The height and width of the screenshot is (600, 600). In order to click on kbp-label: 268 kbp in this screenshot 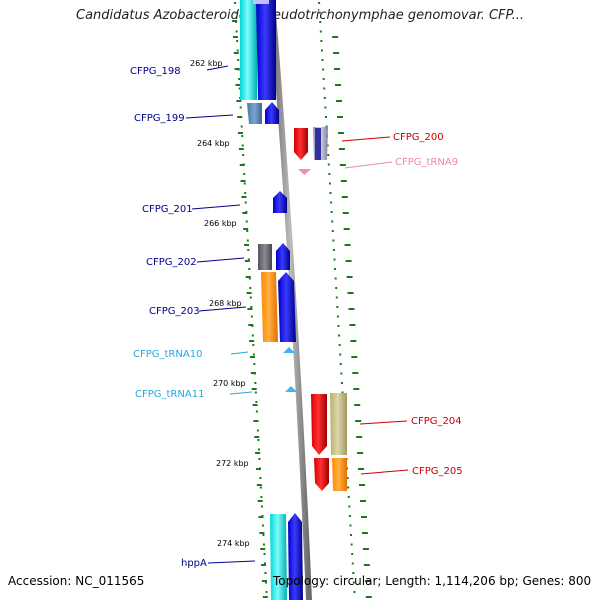, I will do `click(225, 303)`.